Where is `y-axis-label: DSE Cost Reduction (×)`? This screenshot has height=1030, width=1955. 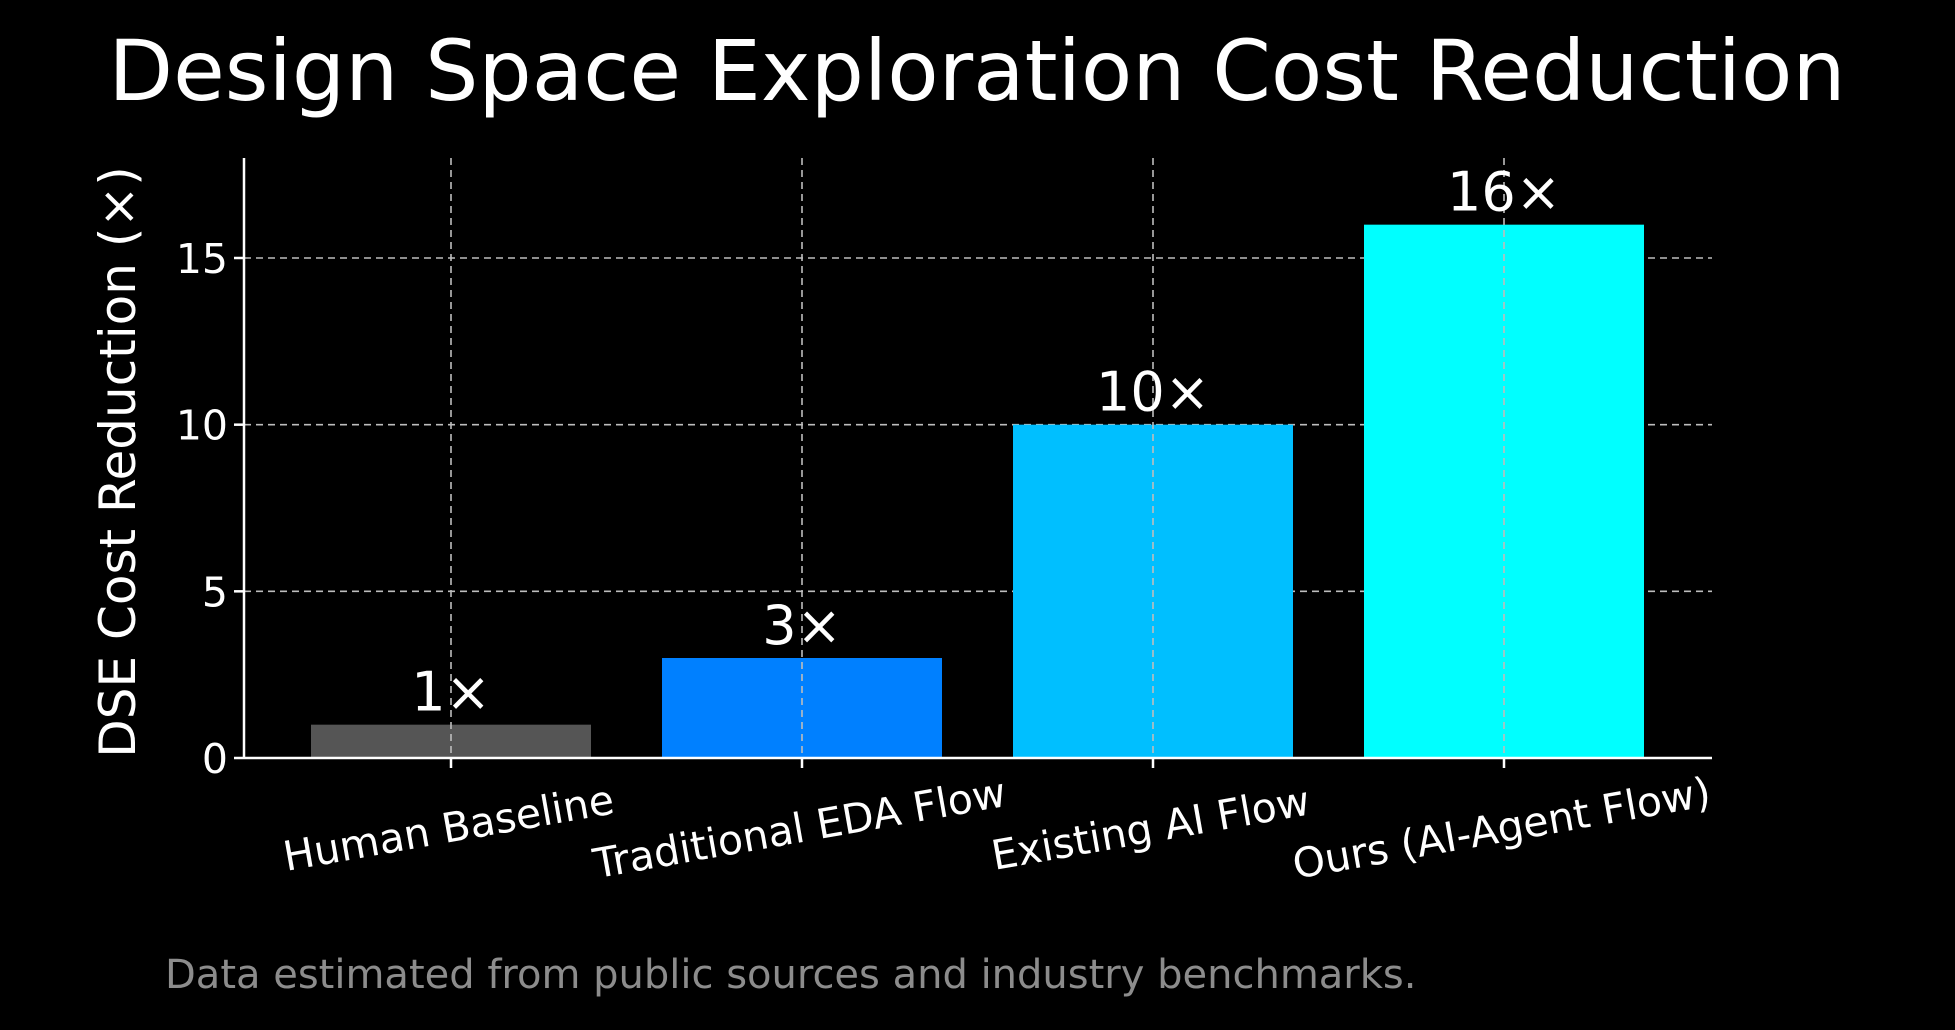 y-axis-label: DSE Cost Reduction (×) is located at coordinates (118, 462).